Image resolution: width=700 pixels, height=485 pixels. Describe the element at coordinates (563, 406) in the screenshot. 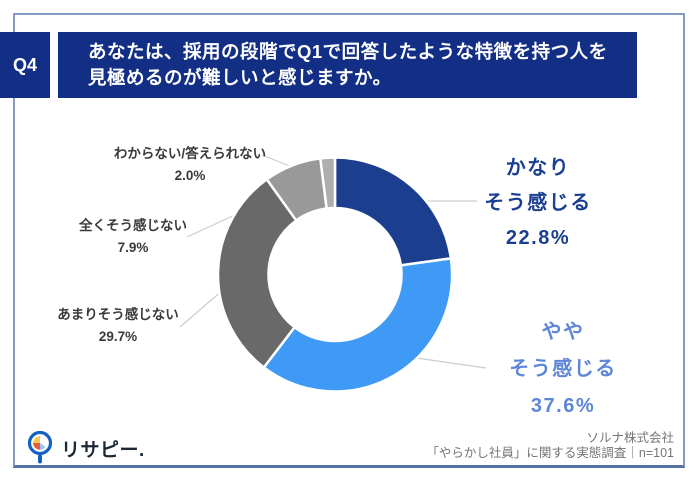

I see `callout-yaya-pct: 37.6%` at that location.